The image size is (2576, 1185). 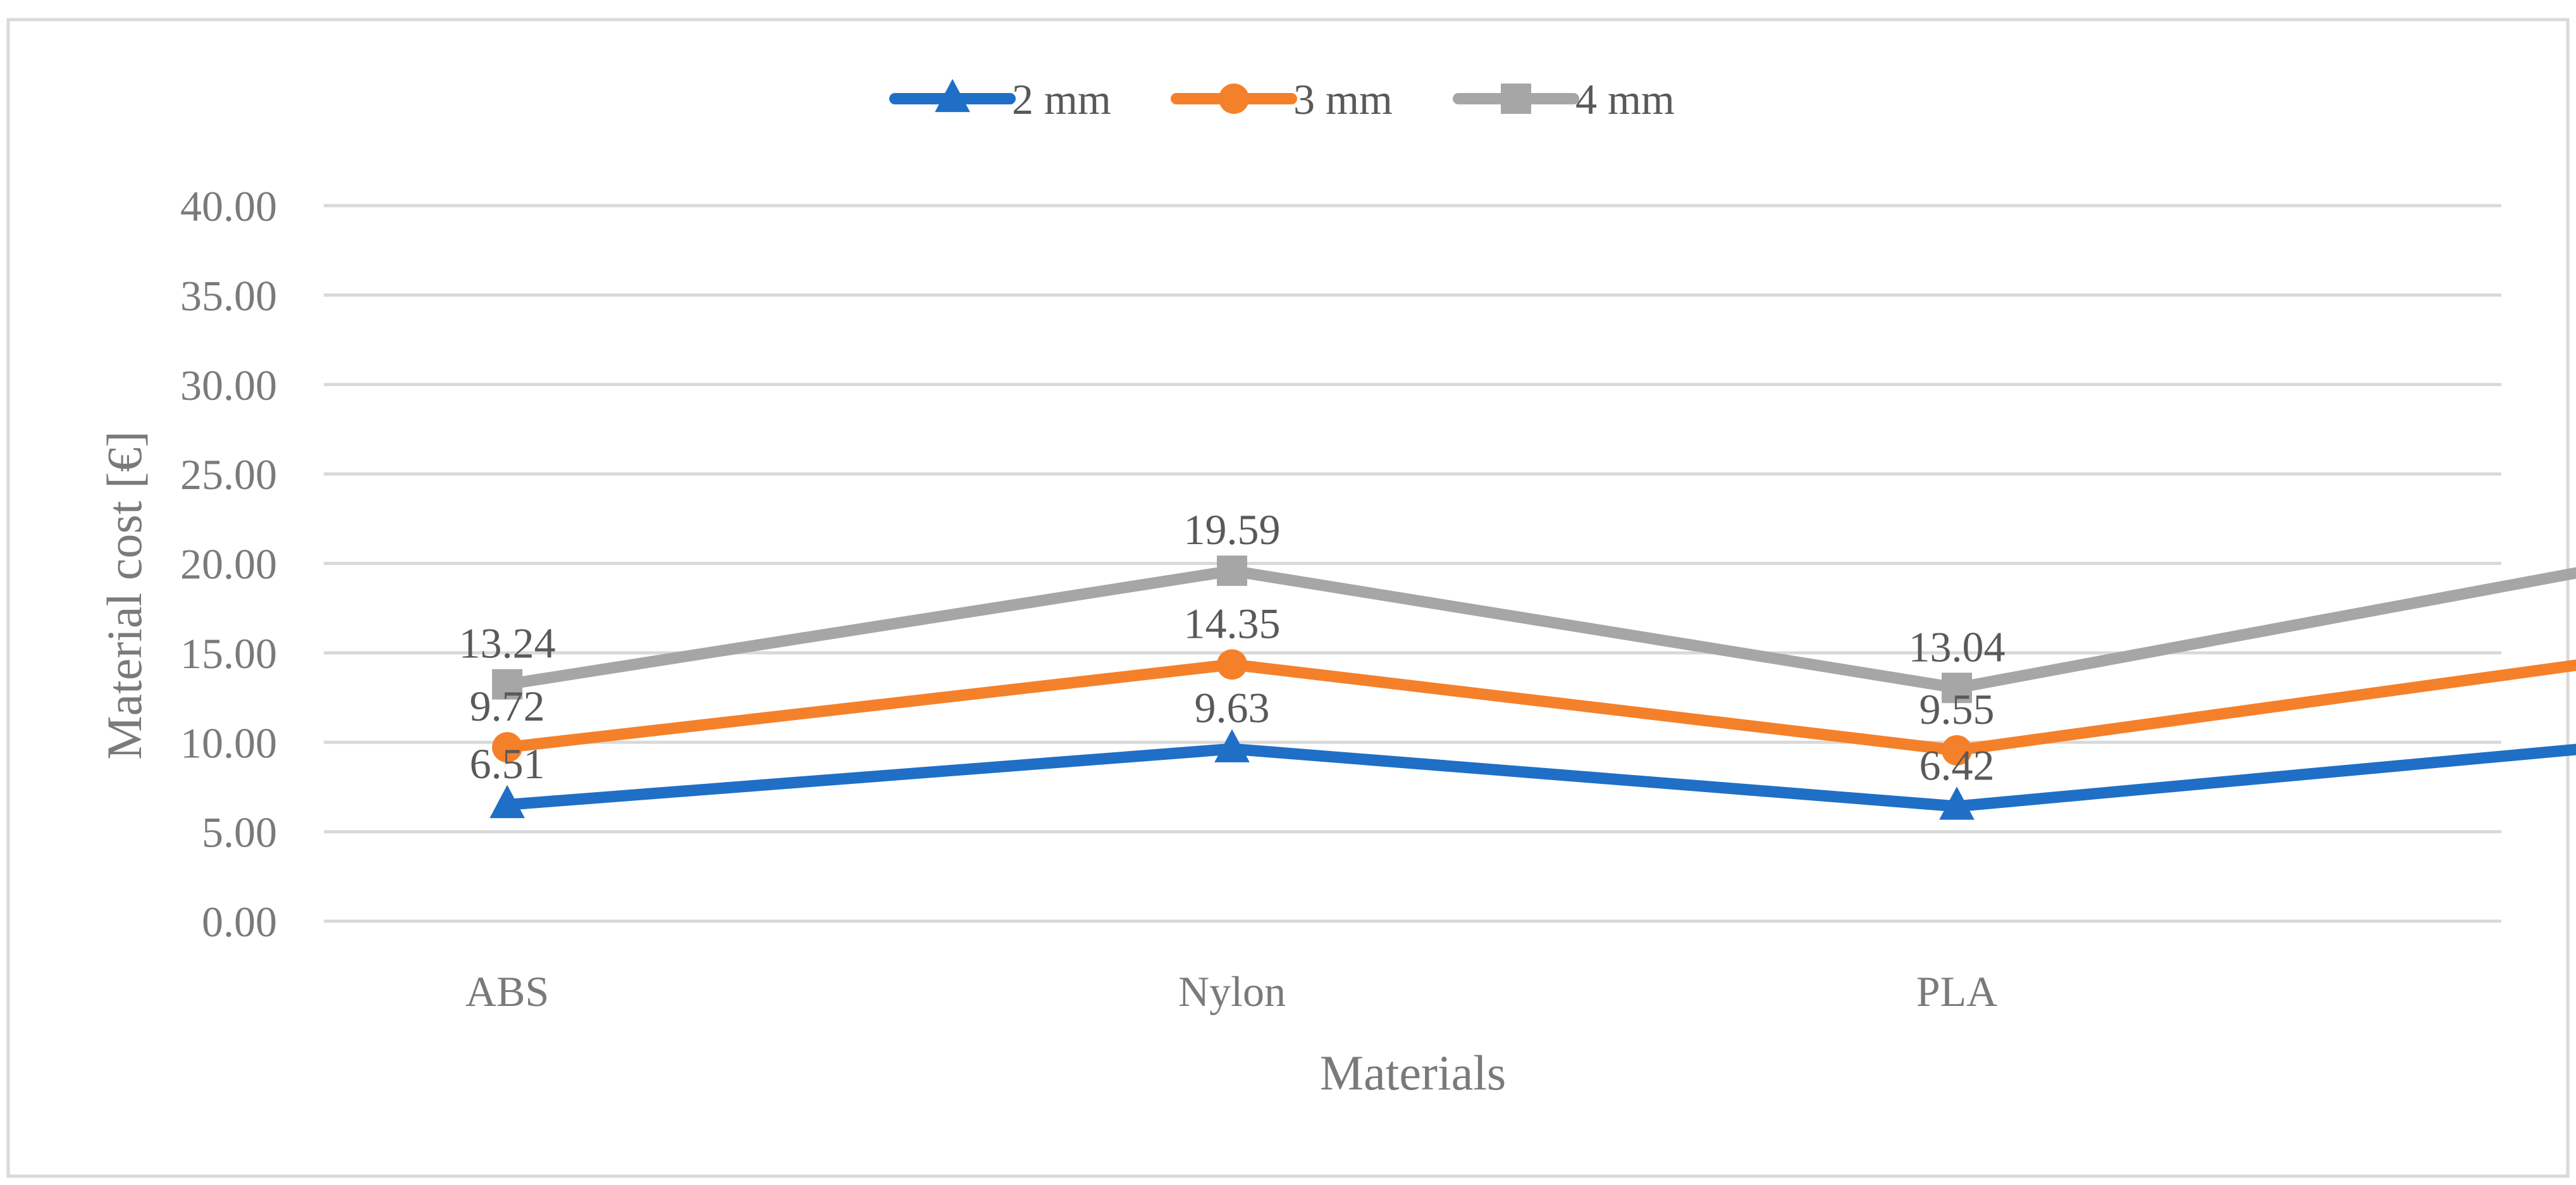 I want to click on legend-label: 4 mm, so click(x=1625, y=99).